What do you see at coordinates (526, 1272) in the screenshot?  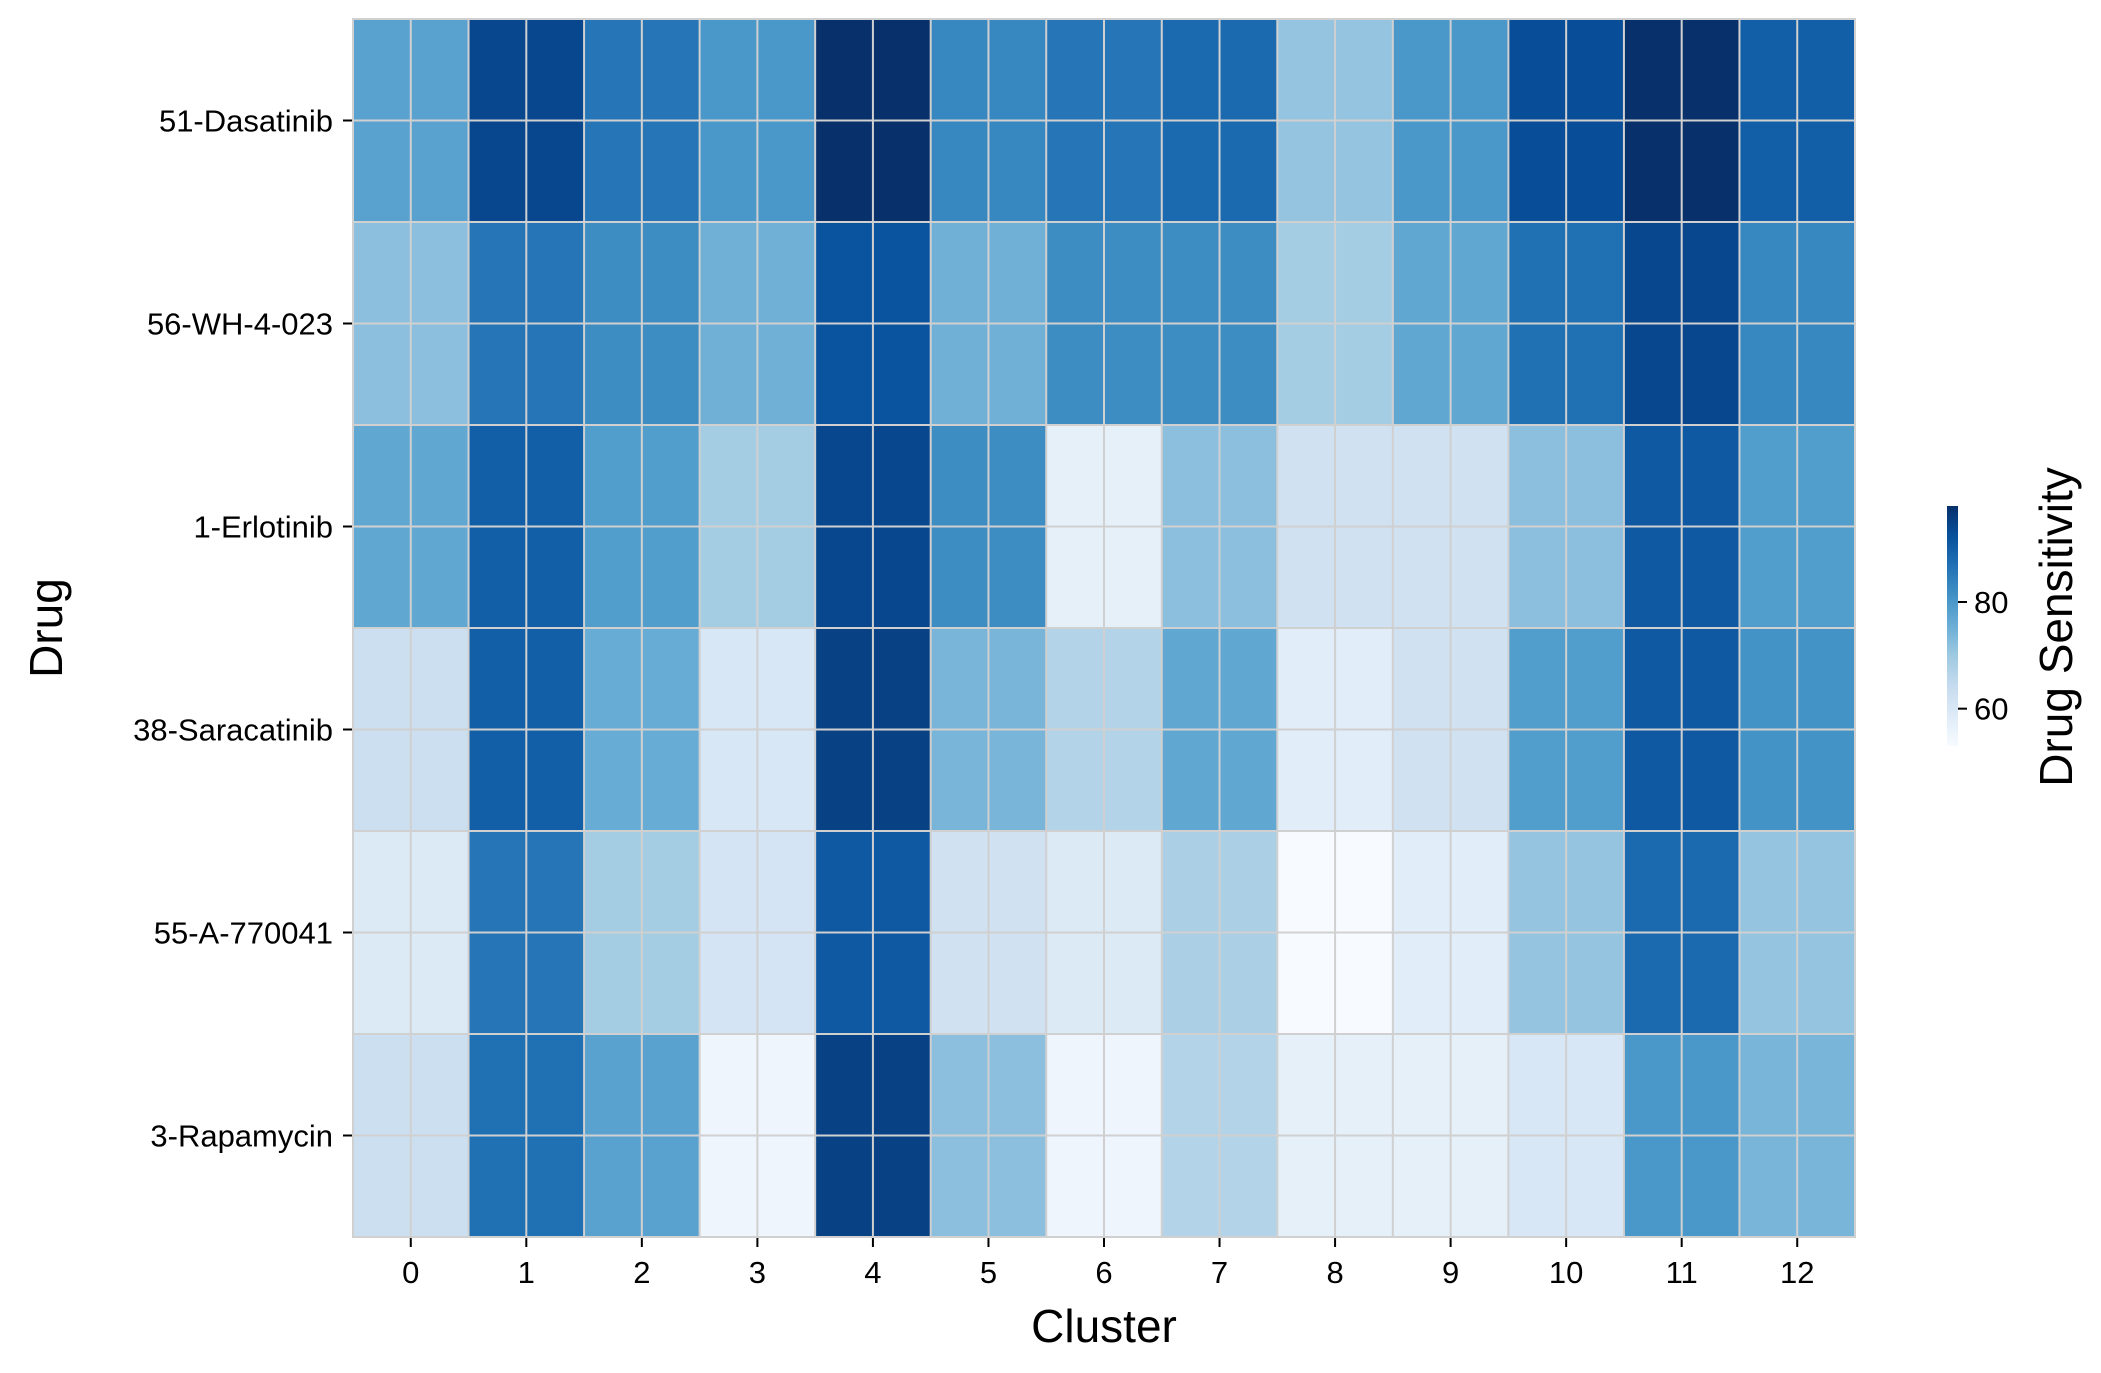 I see `x-tick-label: 1` at bounding box center [526, 1272].